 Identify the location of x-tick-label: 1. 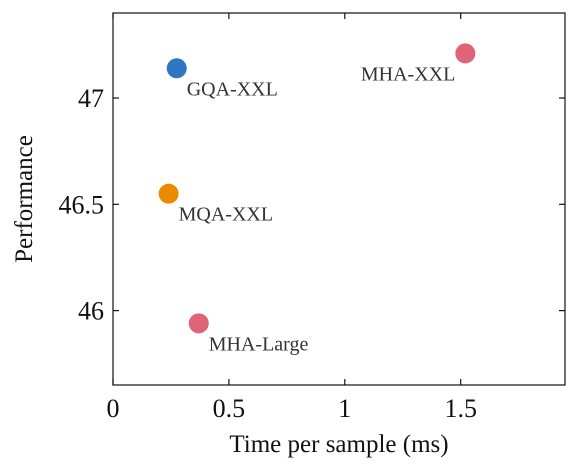
(344, 408).